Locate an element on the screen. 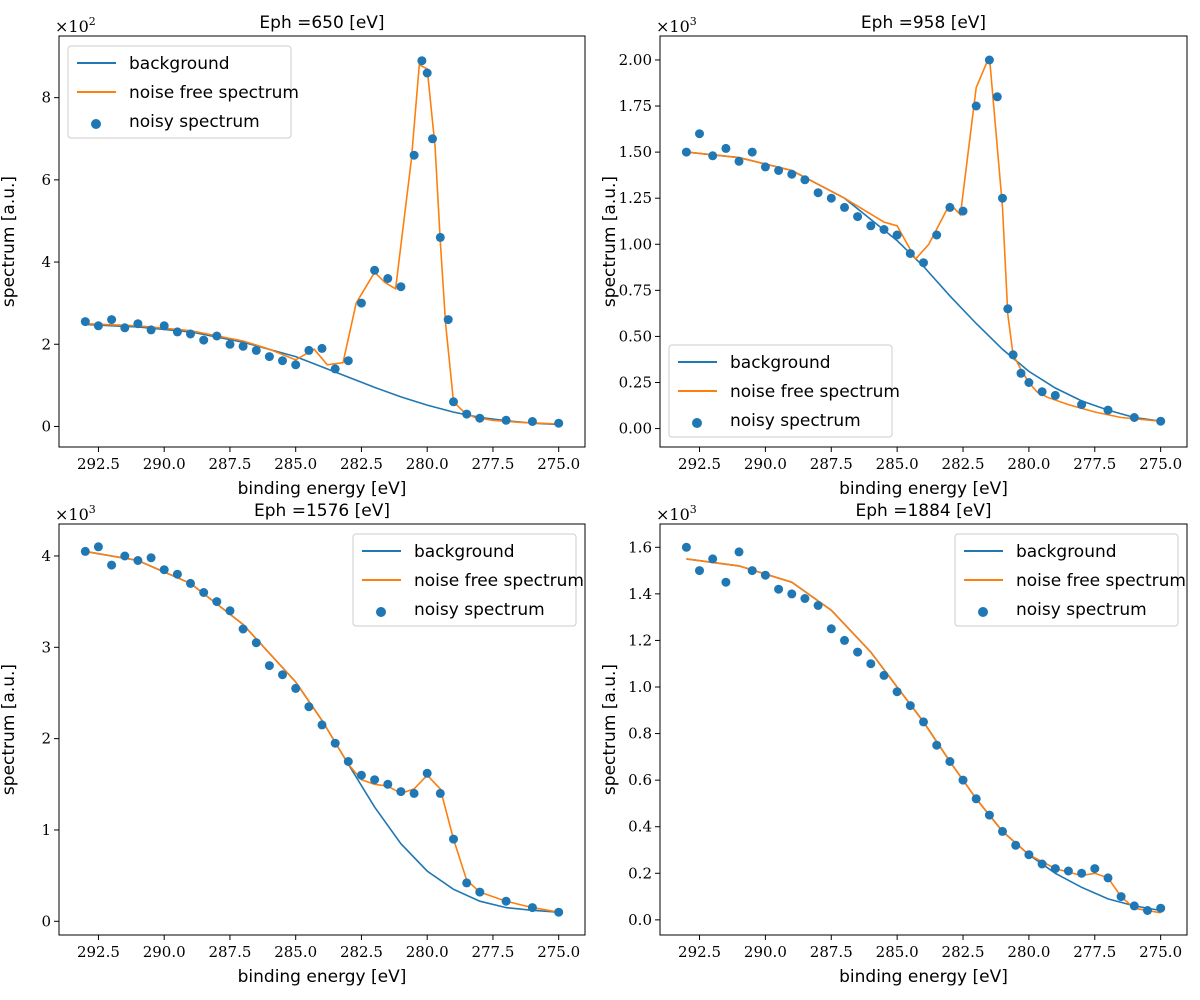 The image size is (1200, 1000). y-tick-label: 2.00 is located at coordinates (635, 60).